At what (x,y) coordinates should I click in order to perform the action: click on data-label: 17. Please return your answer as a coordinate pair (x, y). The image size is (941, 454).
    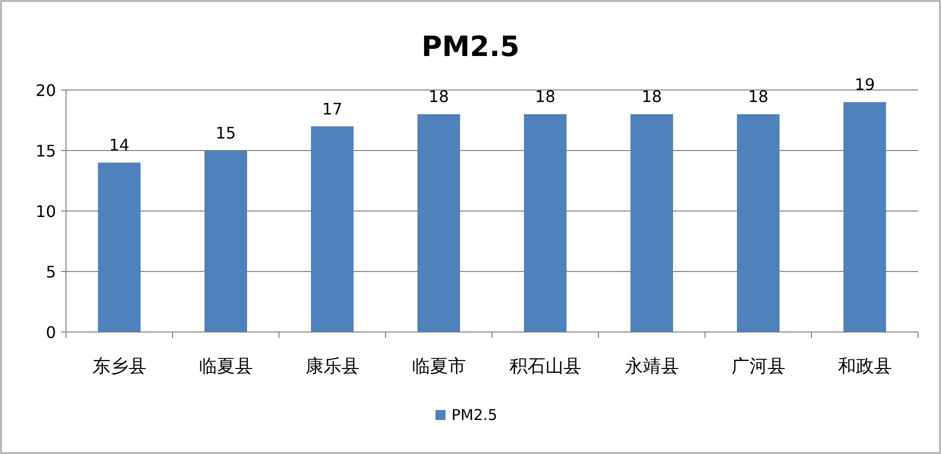
    Looking at the image, I should click on (332, 108).